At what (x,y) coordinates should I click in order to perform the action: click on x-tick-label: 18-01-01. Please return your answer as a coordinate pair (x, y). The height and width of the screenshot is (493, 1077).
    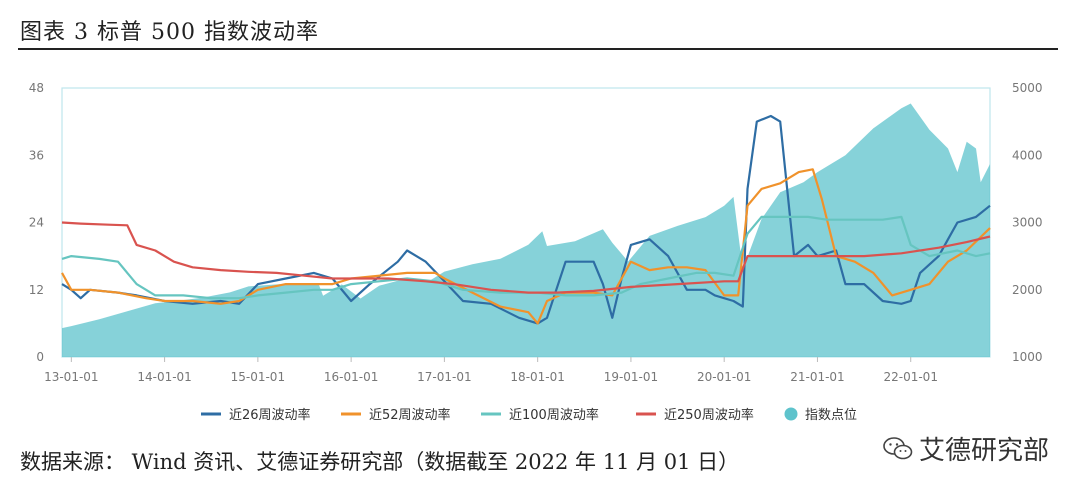
    Looking at the image, I should click on (537, 377).